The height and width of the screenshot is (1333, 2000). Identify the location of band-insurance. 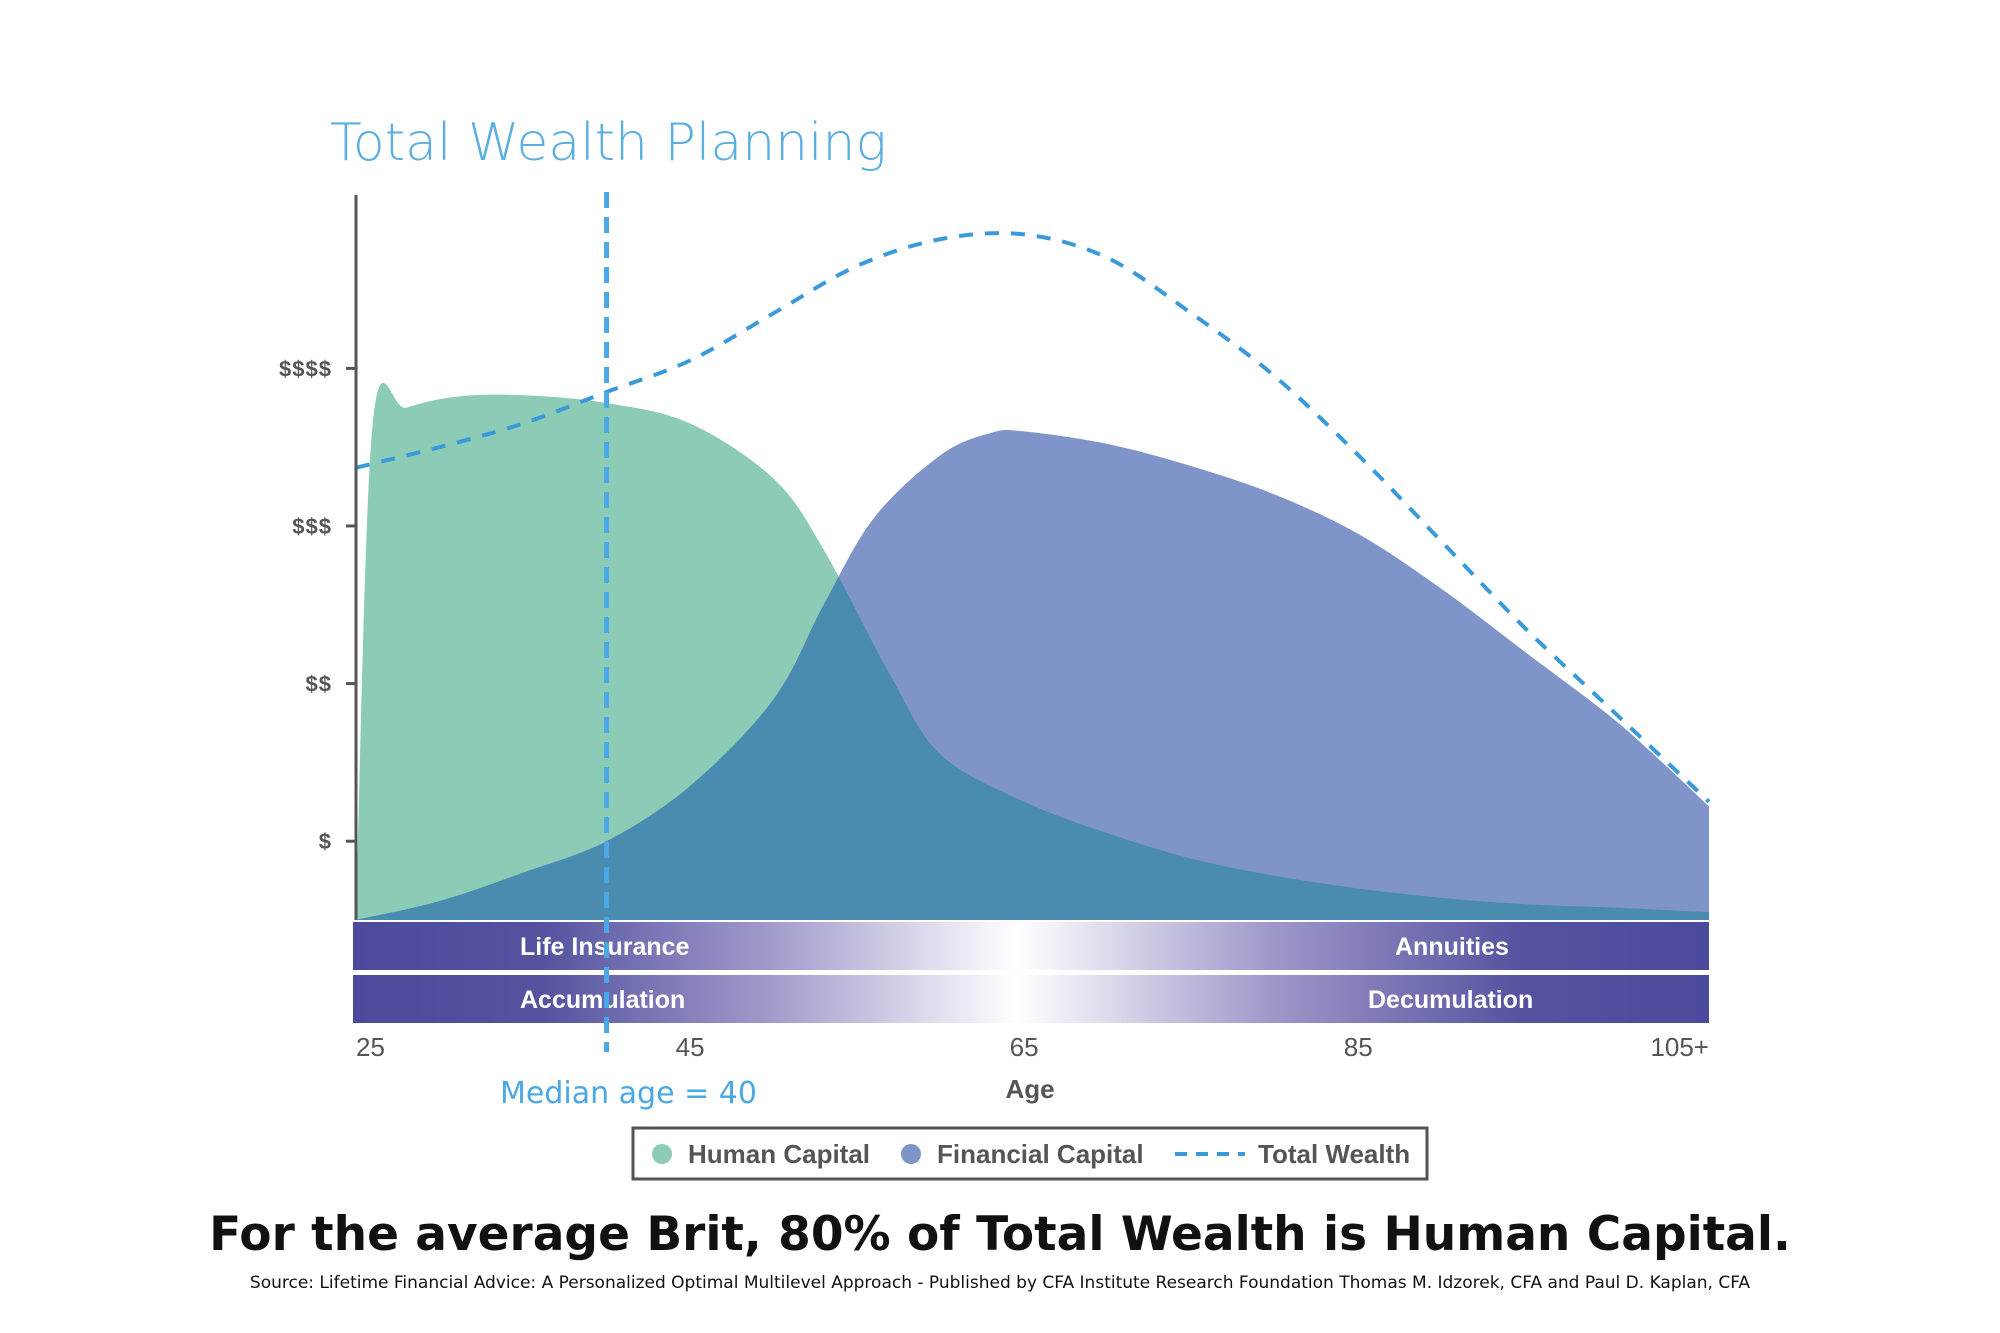
(1031, 946).